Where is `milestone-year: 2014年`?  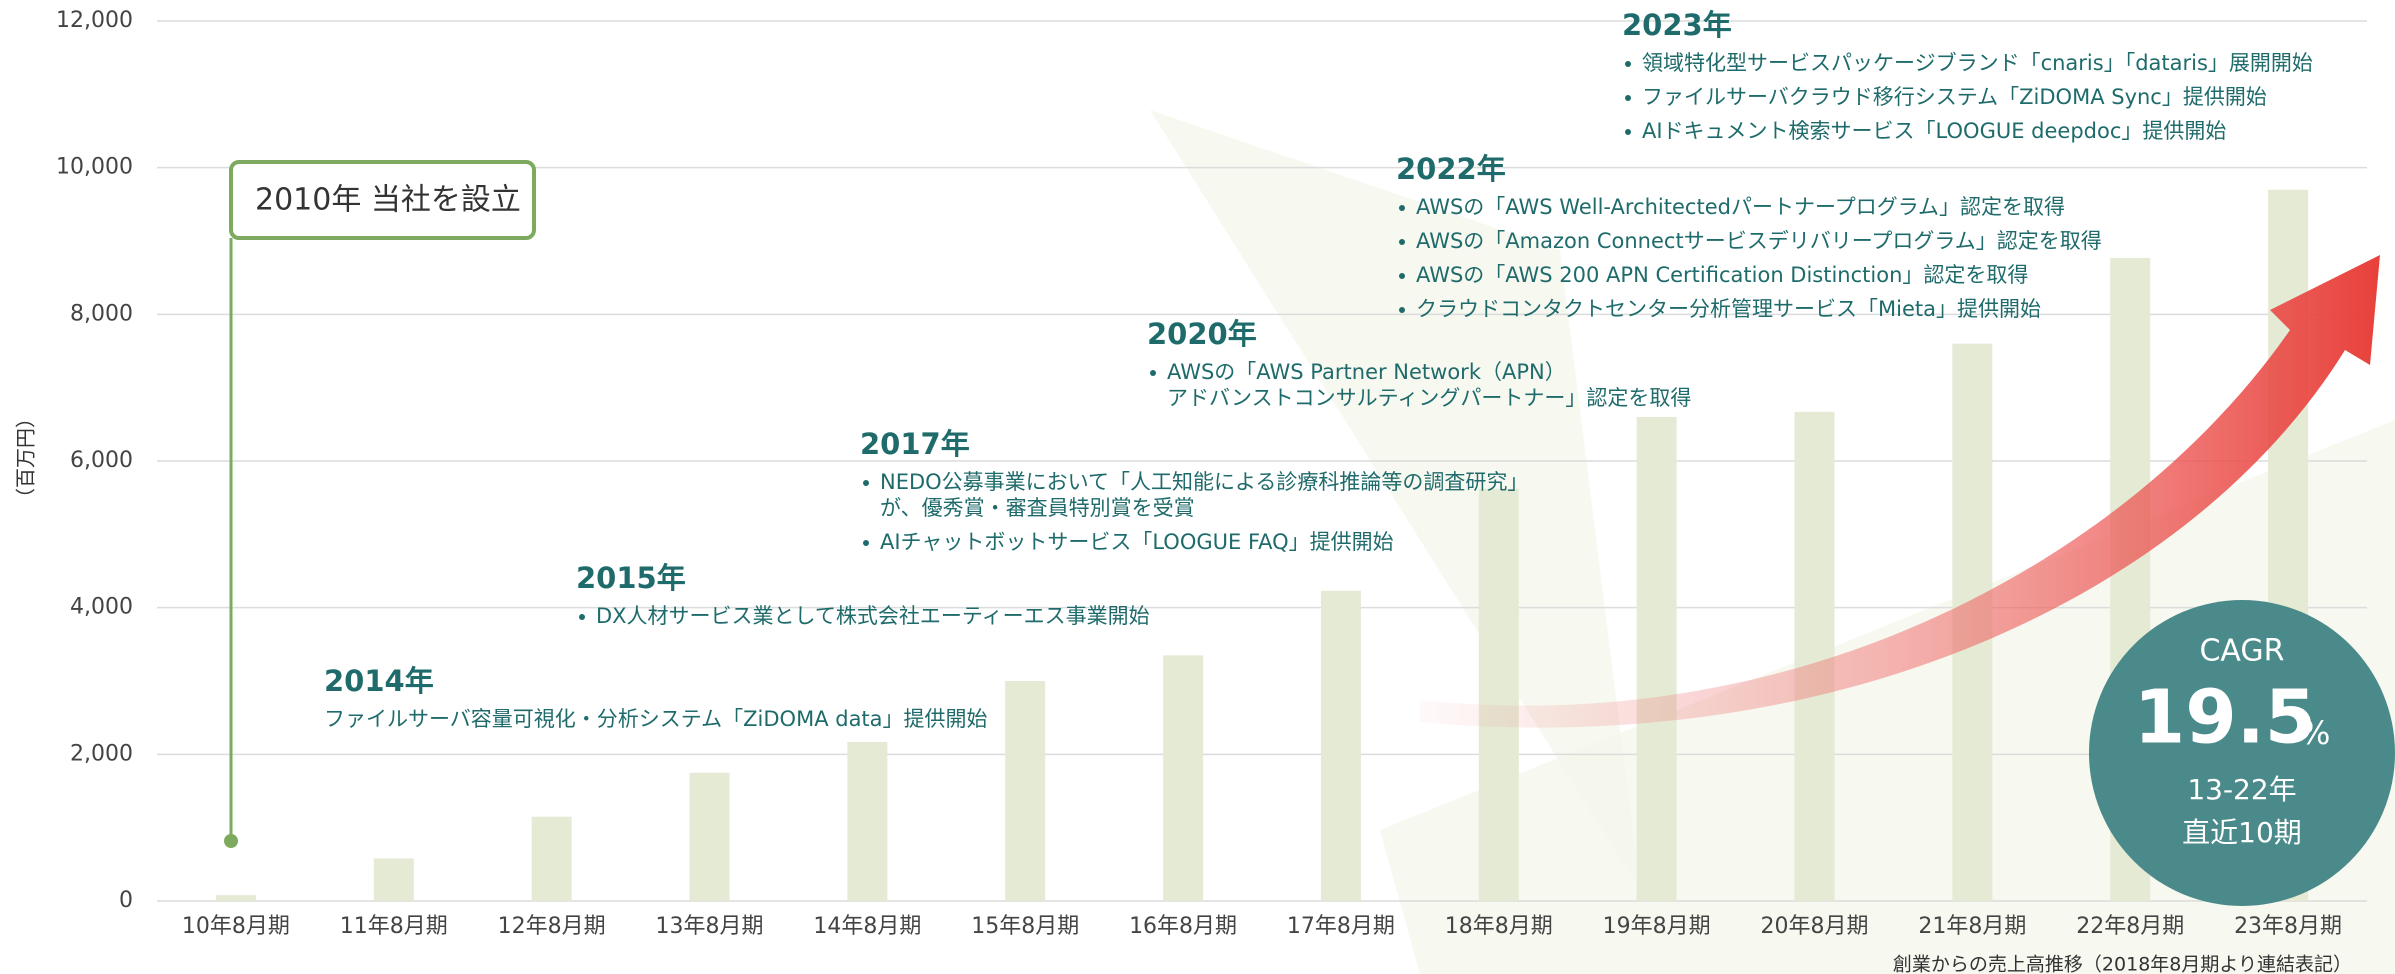 milestone-year: 2014年 is located at coordinates (379, 681).